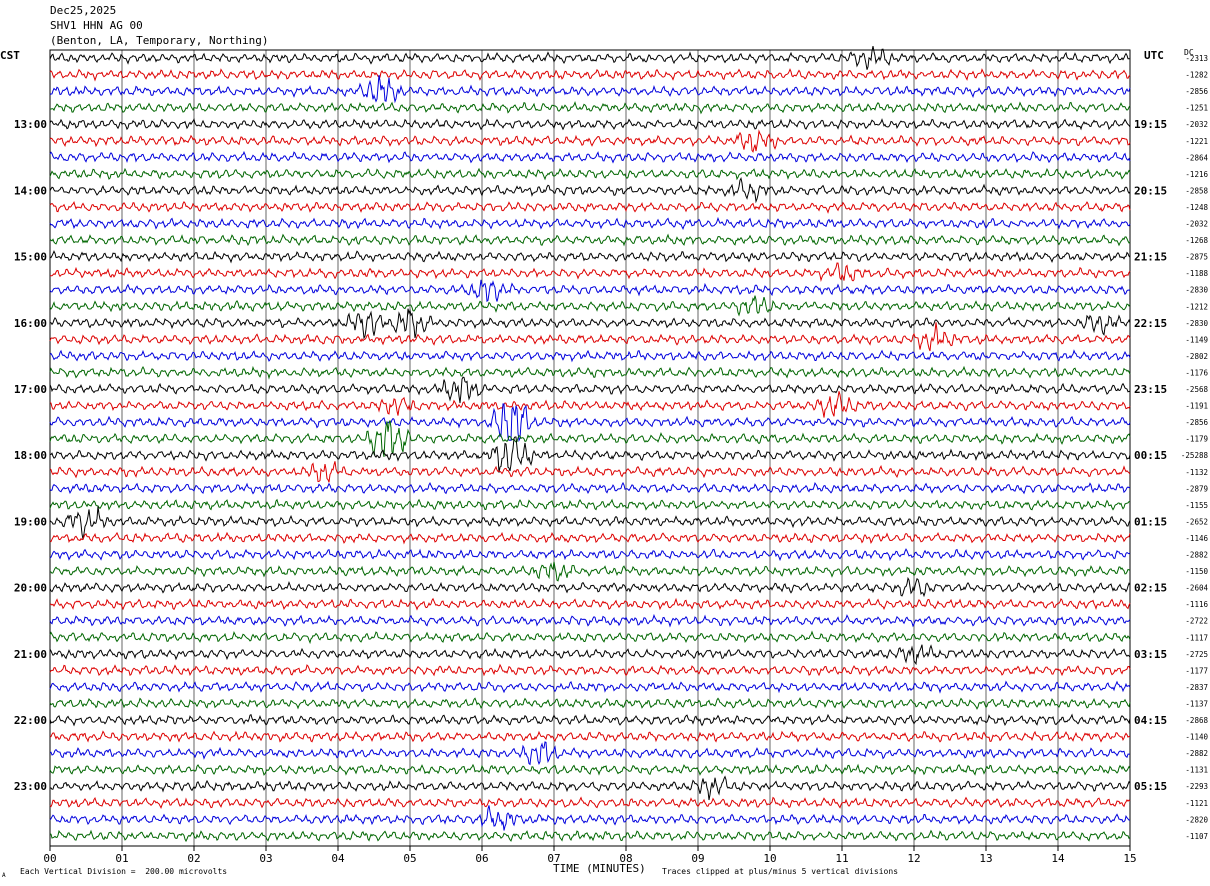  What do you see at coordinates (1196, 75) in the screenshot?
I see `dc-offset-label: -1282` at bounding box center [1196, 75].